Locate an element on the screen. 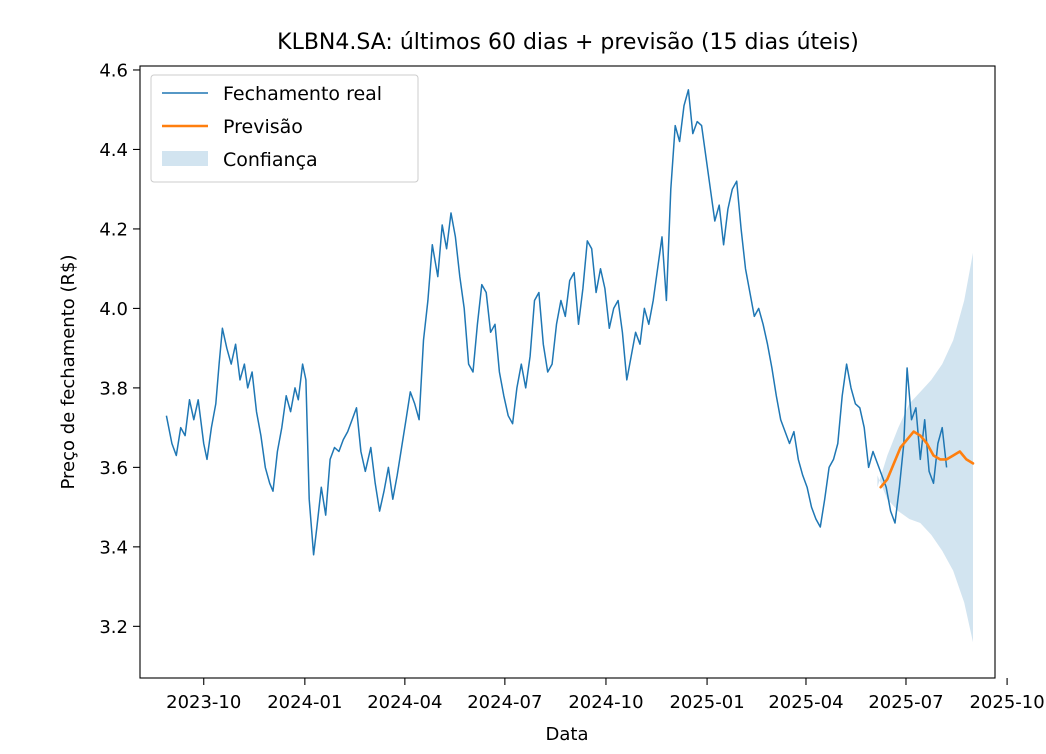 This screenshot has height=754, width=1046. confidence-band is located at coordinates (925, 447).